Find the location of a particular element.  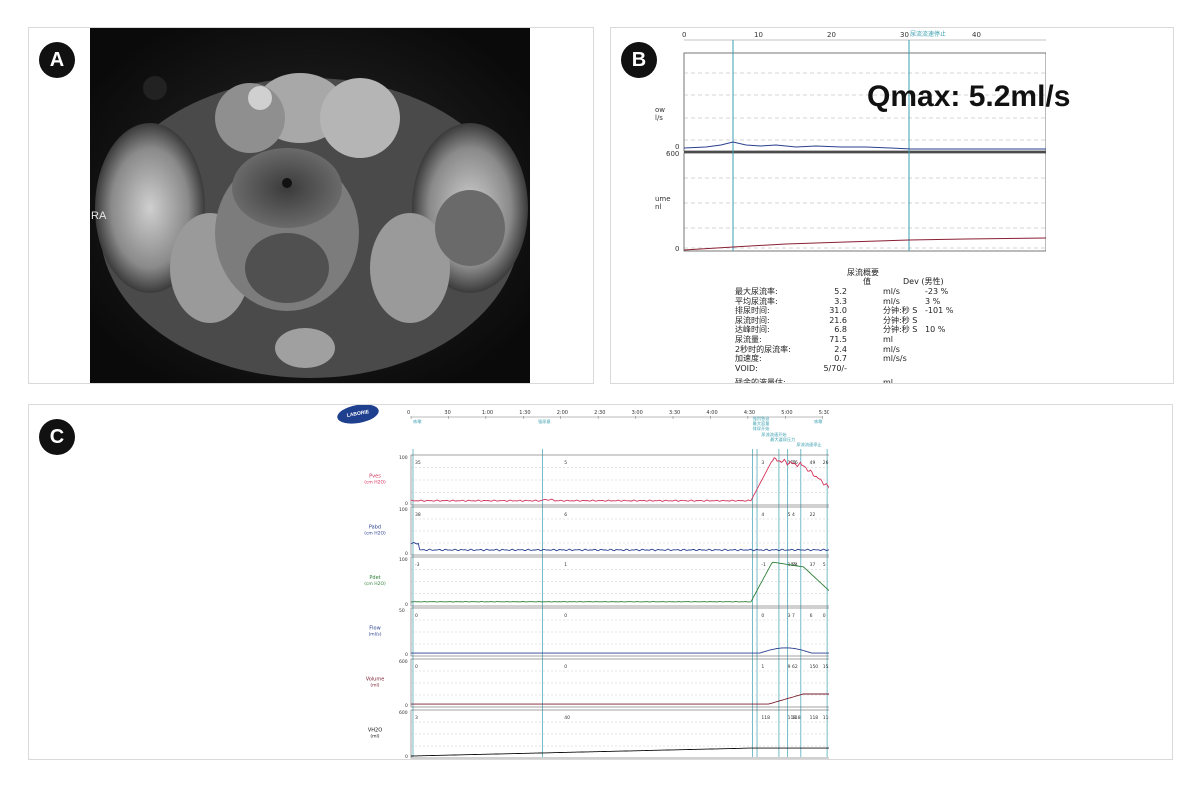

summary-col-dev: Dev (男性) is located at coordinates (923, 281).